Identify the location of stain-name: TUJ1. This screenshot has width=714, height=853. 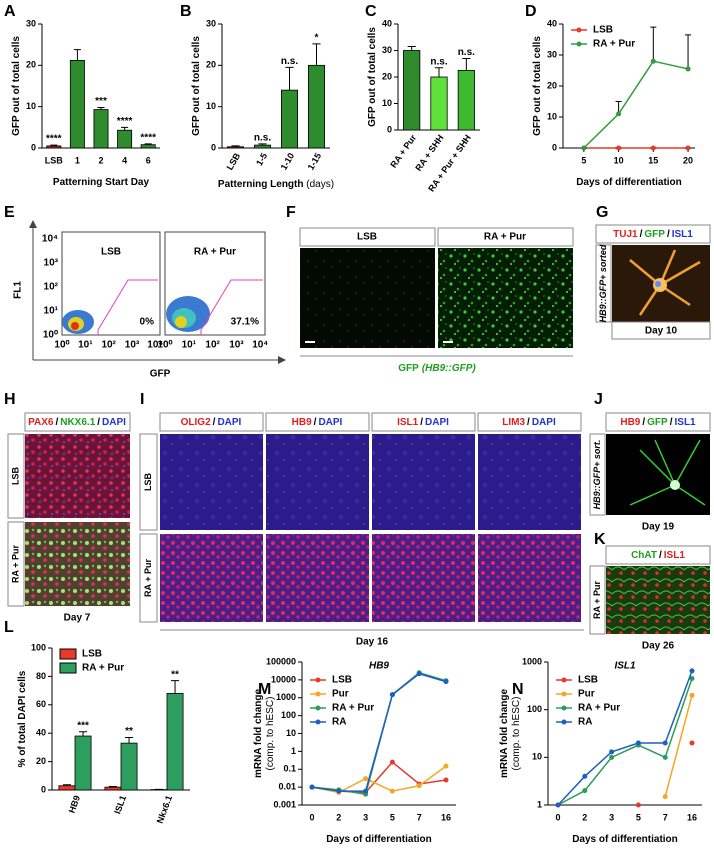
(625, 234).